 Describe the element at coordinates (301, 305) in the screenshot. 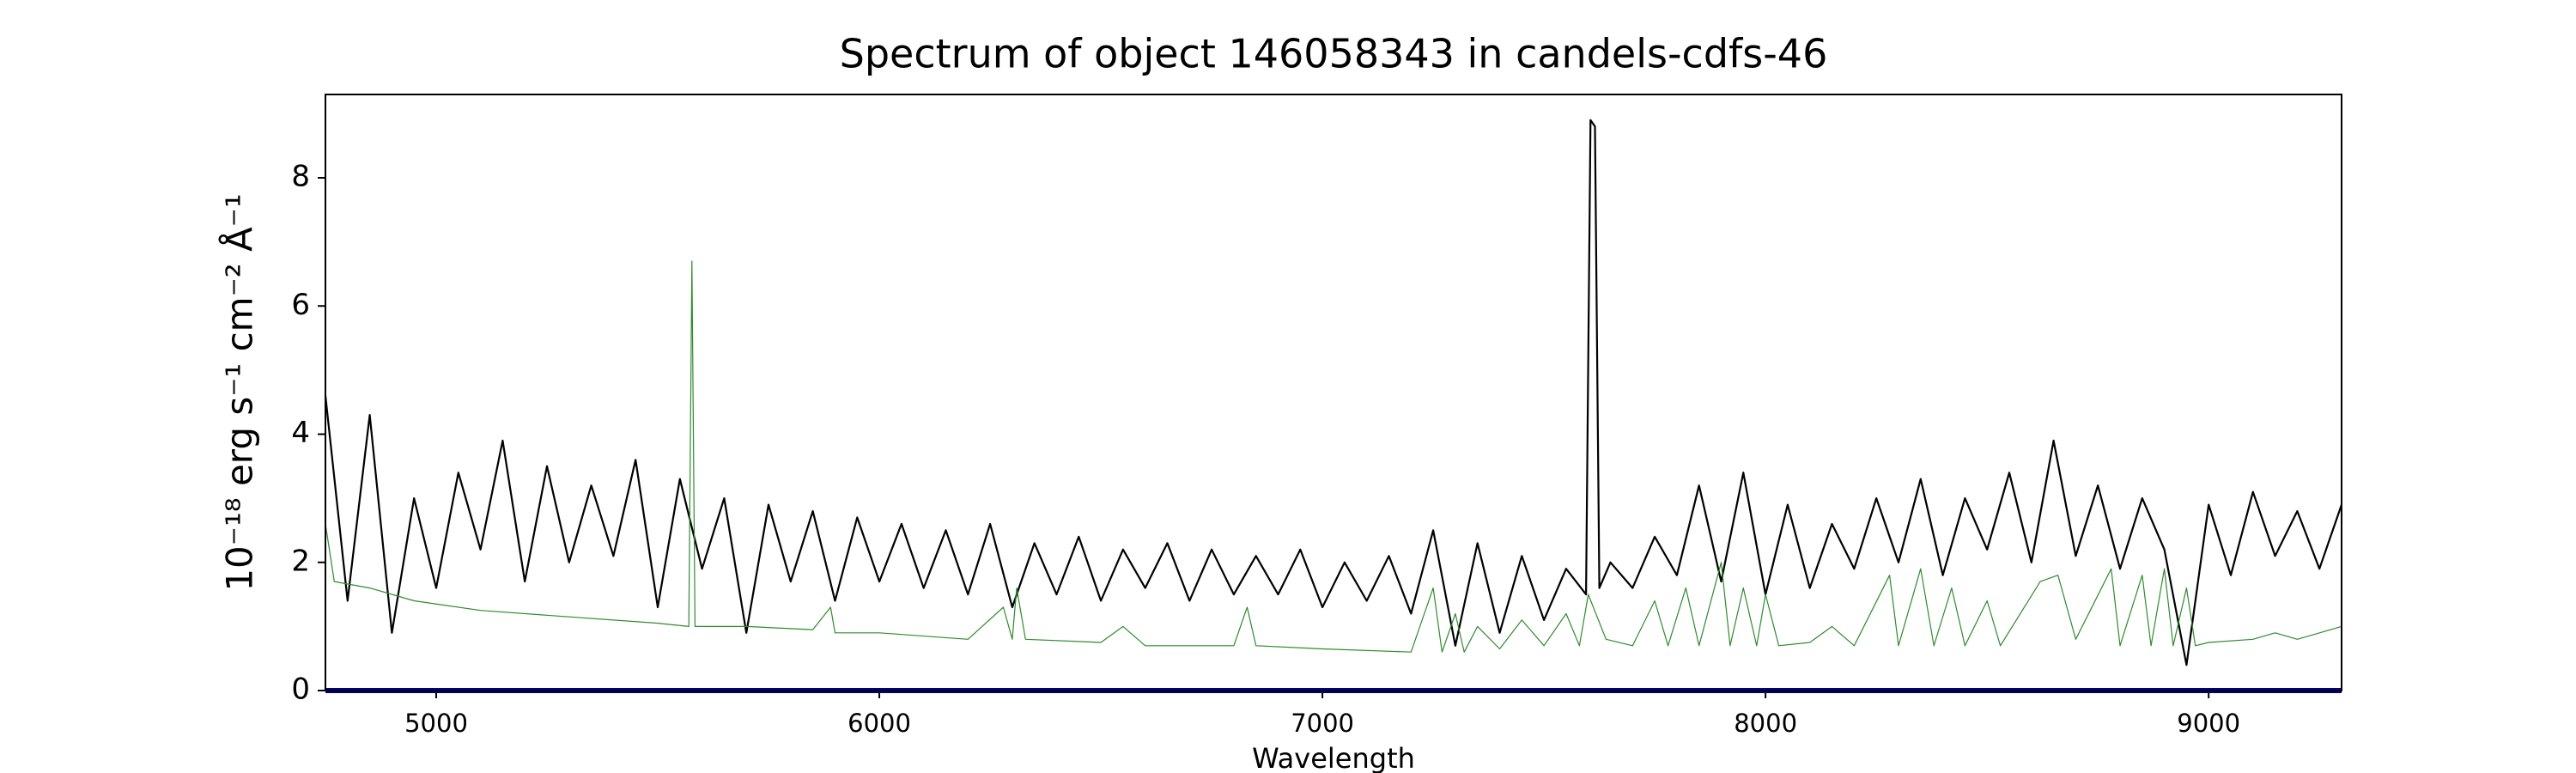

I see `y-tick-label: 6` at that location.